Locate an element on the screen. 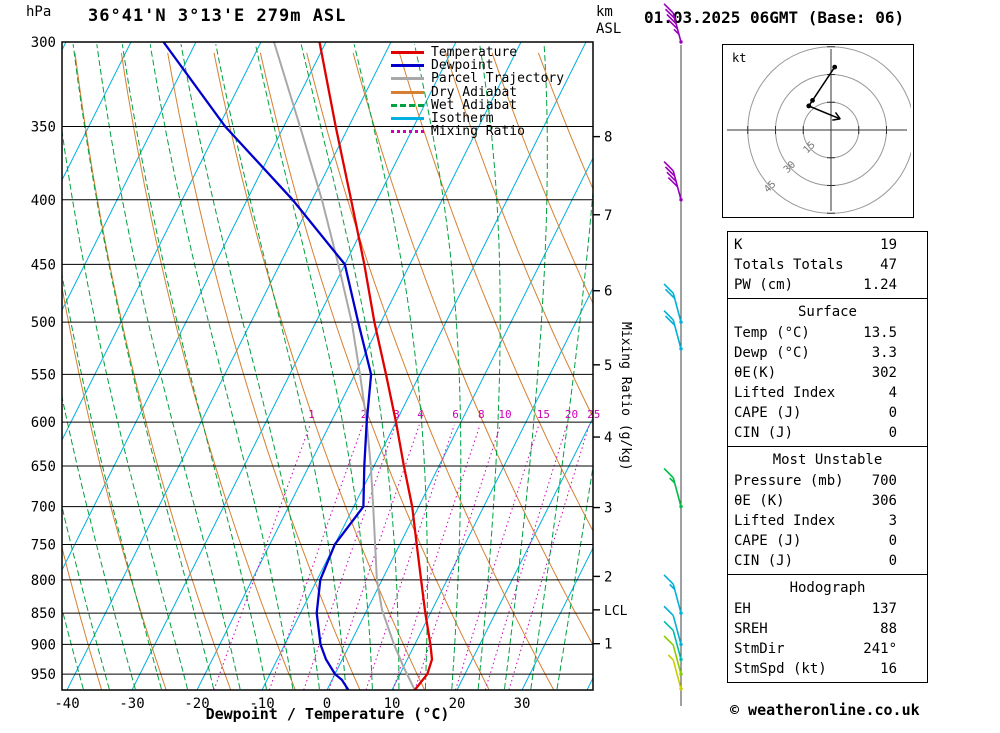  info-row-value: 306 is located at coordinates (884, 501).